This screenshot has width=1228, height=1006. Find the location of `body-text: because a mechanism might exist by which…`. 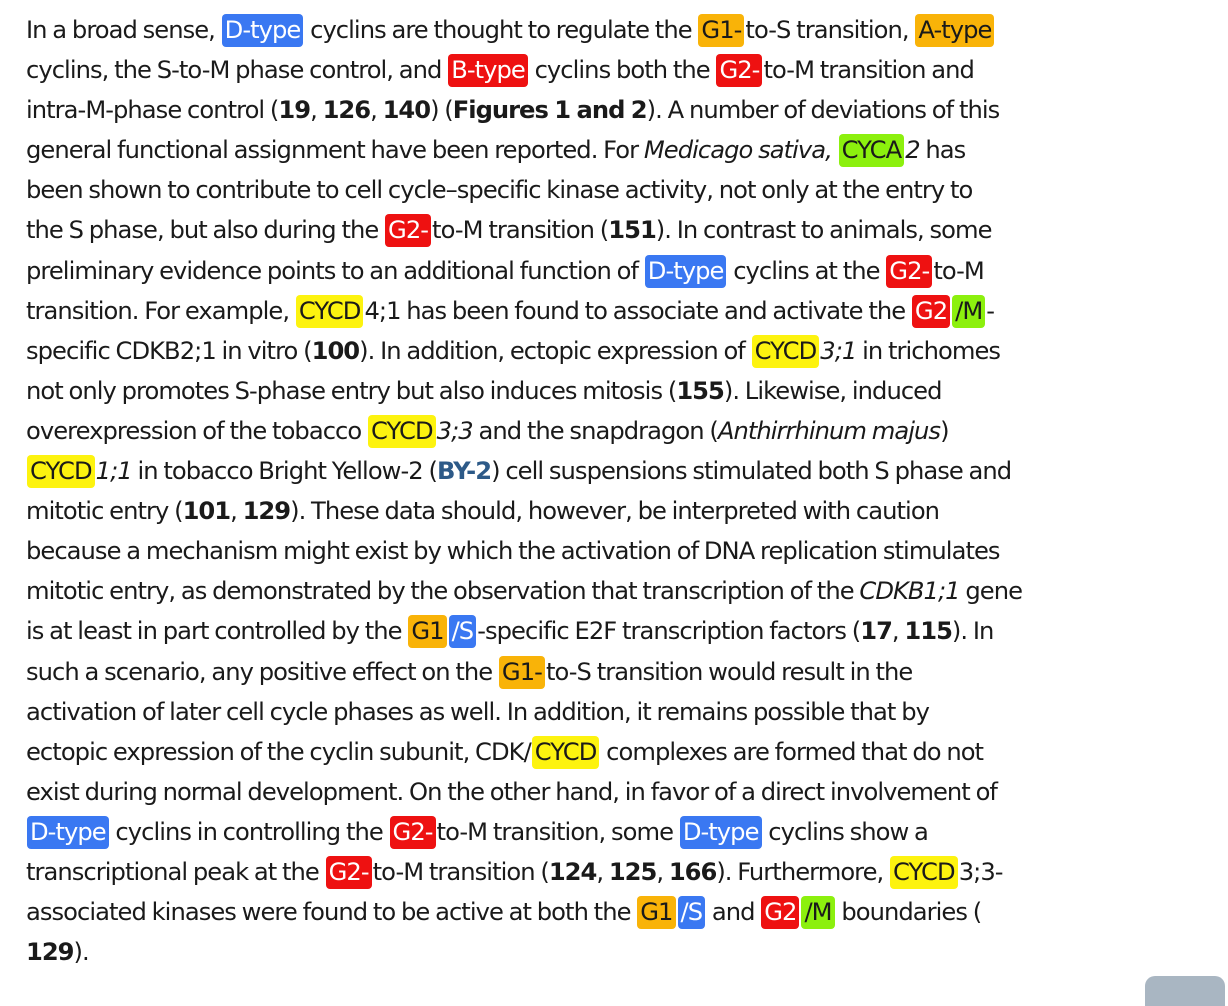

body-text: because a mechanism might exist by which… is located at coordinates (513, 551).